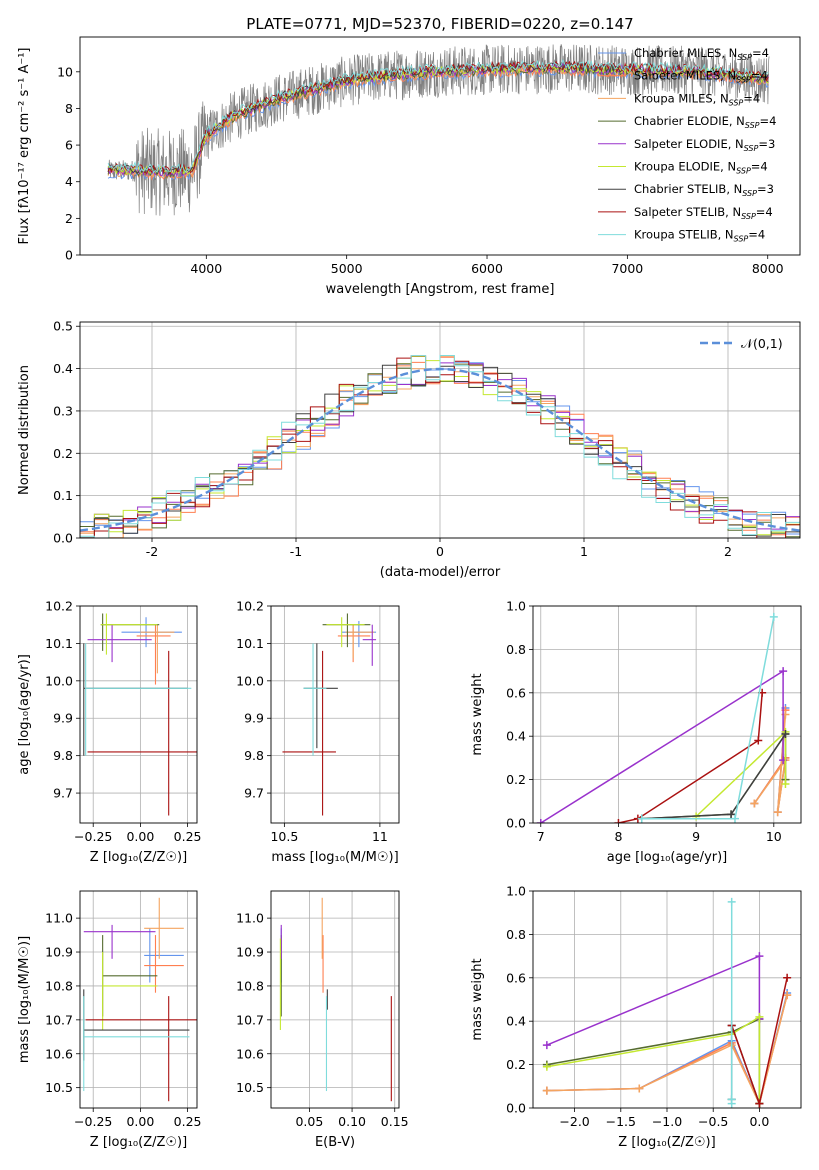 The image size is (819, 1170). I want to click on ticks: 0.05 0.10 0.15 10.5 10.6 10.7 10.8 10.9 11.0, so click(322, 1020).